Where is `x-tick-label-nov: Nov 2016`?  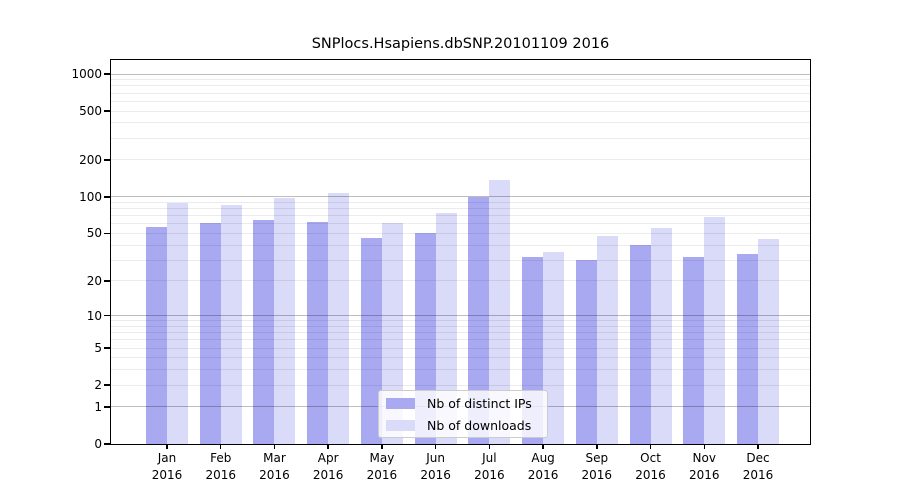
x-tick-label-nov: Nov 2016 is located at coordinates (704, 466).